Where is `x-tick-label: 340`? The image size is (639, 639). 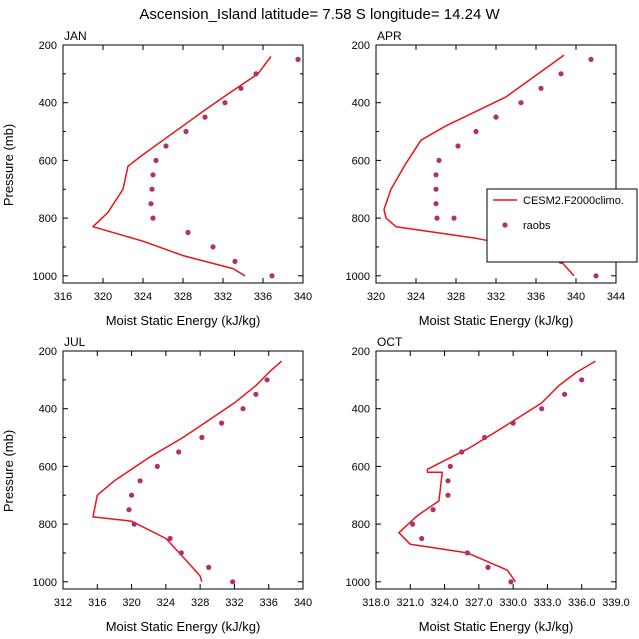
x-tick-label: 340 is located at coordinates (303, 297).